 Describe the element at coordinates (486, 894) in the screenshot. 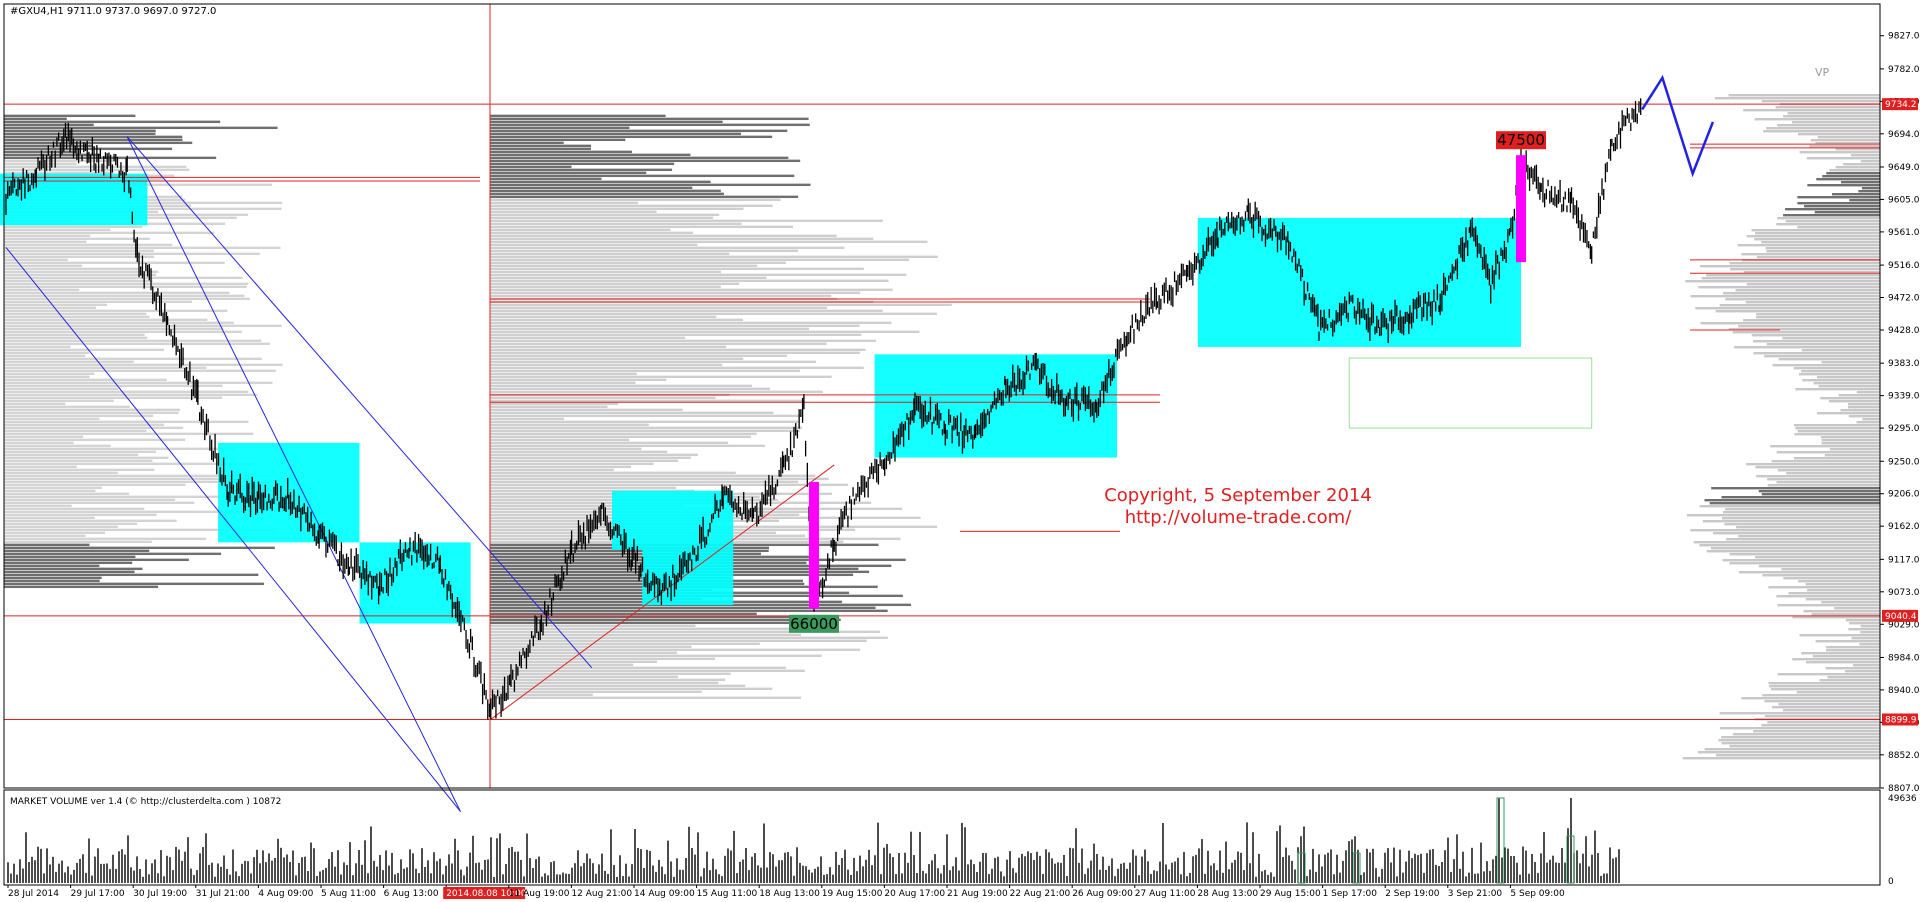

I see `x-tick-label: 2014.08.08 10:00` at that location.